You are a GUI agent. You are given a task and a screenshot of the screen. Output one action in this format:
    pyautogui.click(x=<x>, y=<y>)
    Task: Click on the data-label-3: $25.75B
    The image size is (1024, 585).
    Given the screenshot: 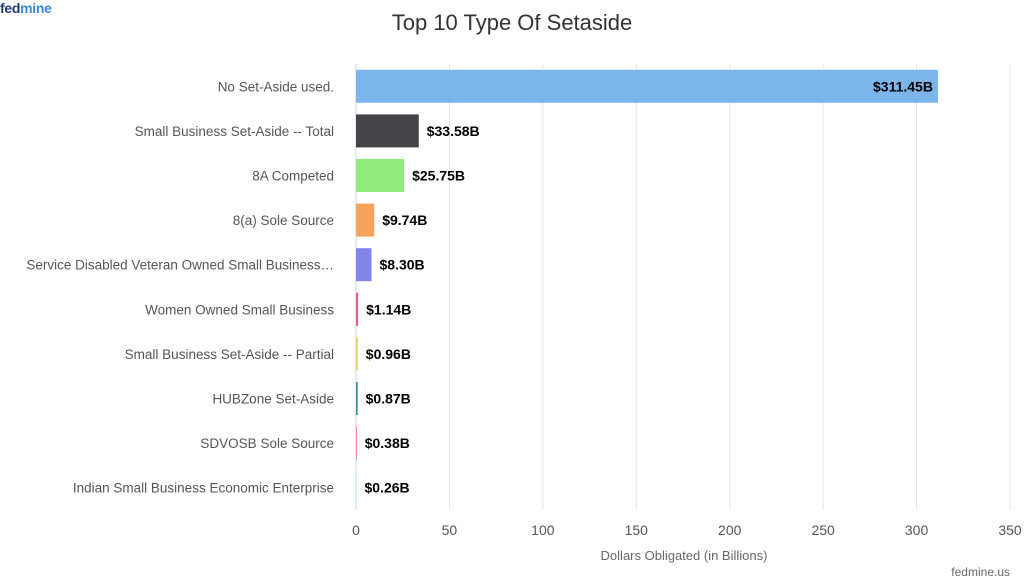 What is the action you would take?
    pyautogui.click(x=438, y=176)
    